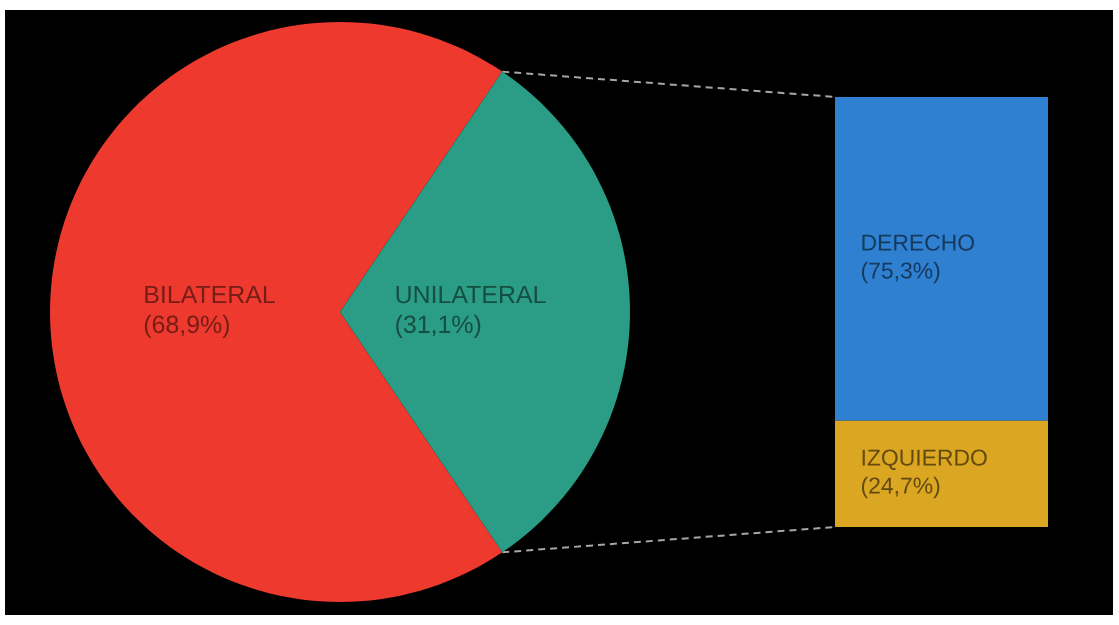  I want to click on slice-label: BILATERAL, so click(210, 294).